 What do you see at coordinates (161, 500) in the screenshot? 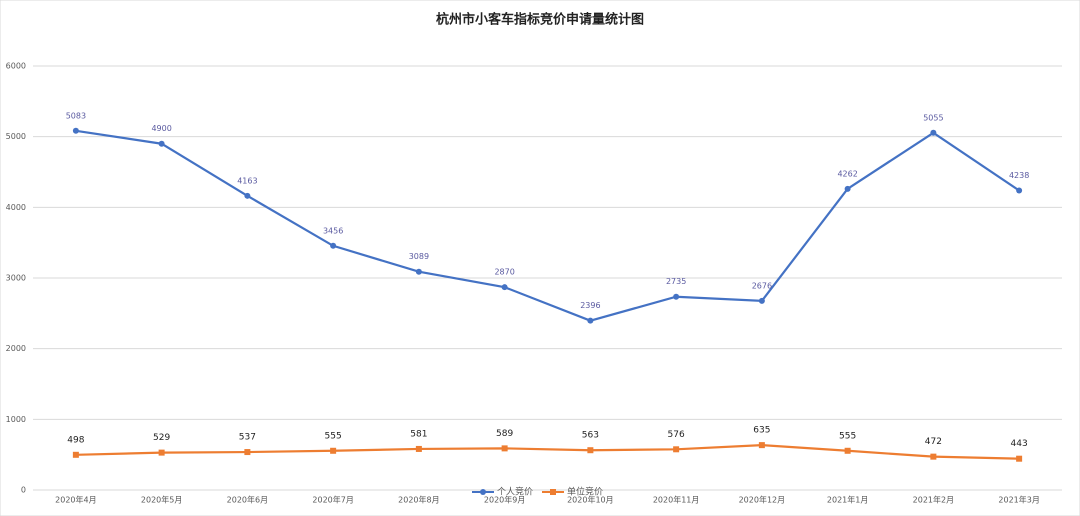
I see `x-tick-label: 2020年5月` at bounding box center [161, 500].